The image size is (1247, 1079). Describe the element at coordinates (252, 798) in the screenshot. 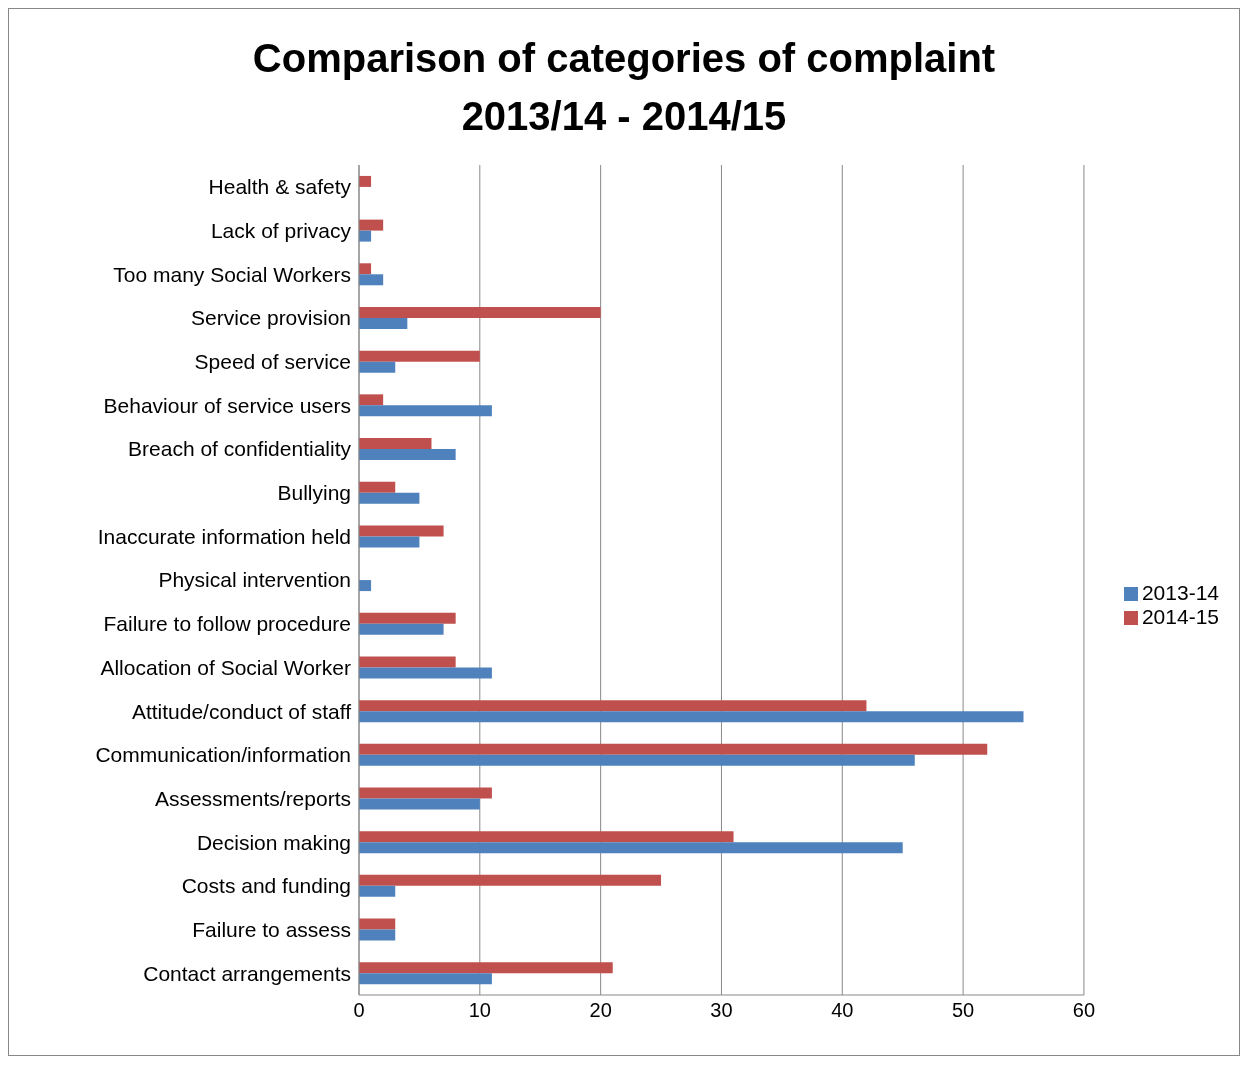

I see `y-tick-label: Assessments/reports` at that location.